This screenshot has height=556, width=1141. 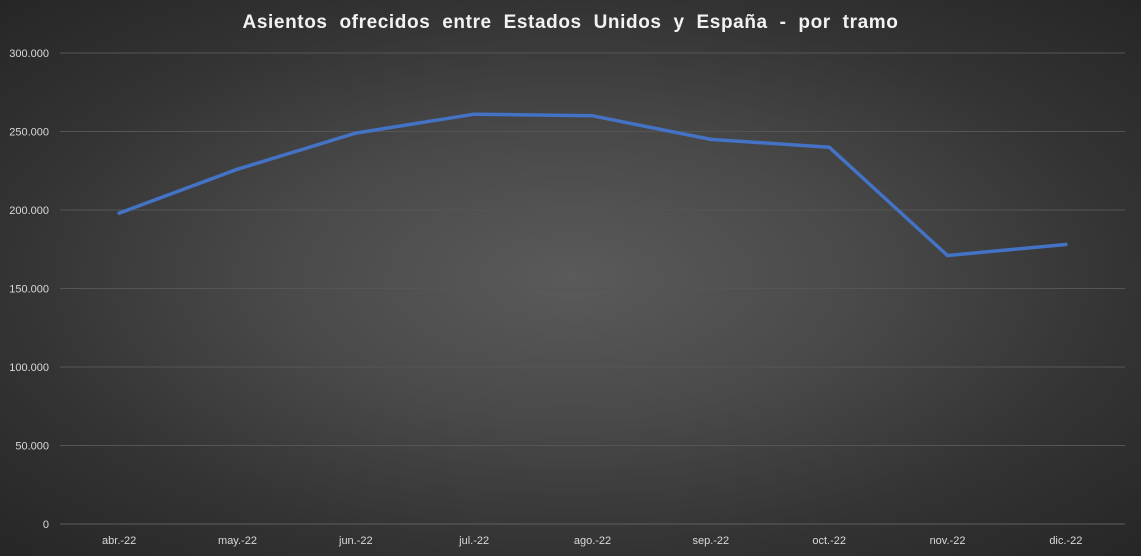 I want to click on y-tick-label: 0, so click(x=46, y=525).